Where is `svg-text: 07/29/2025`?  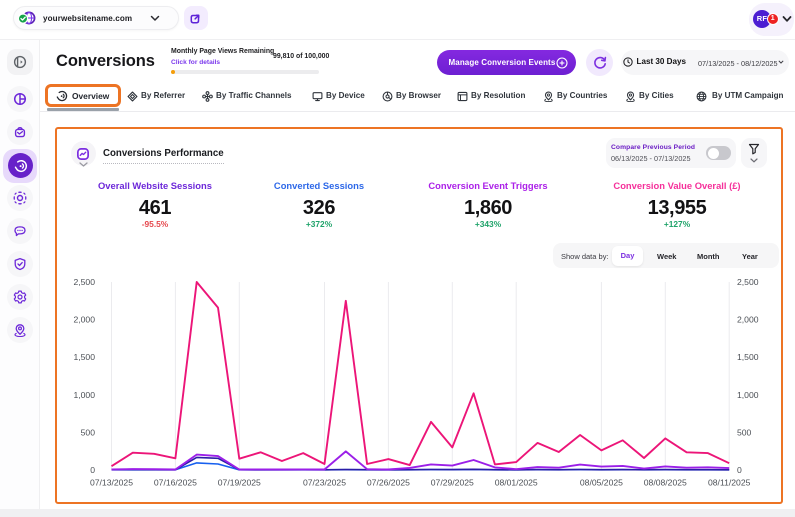
svg-text: 07/29/2025 is located at coordinates (452, 483).